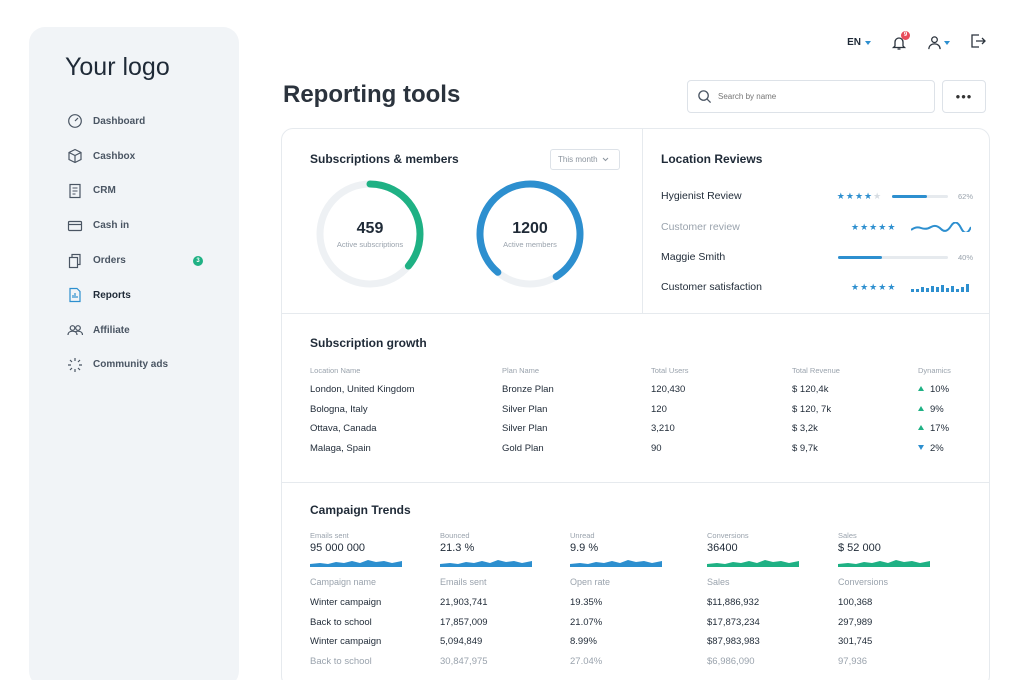  What do you see at coordinates (586, 602) in the screenshot?
I see `campaign-cell-open: 19.35%` at bounding box center [586, 602].